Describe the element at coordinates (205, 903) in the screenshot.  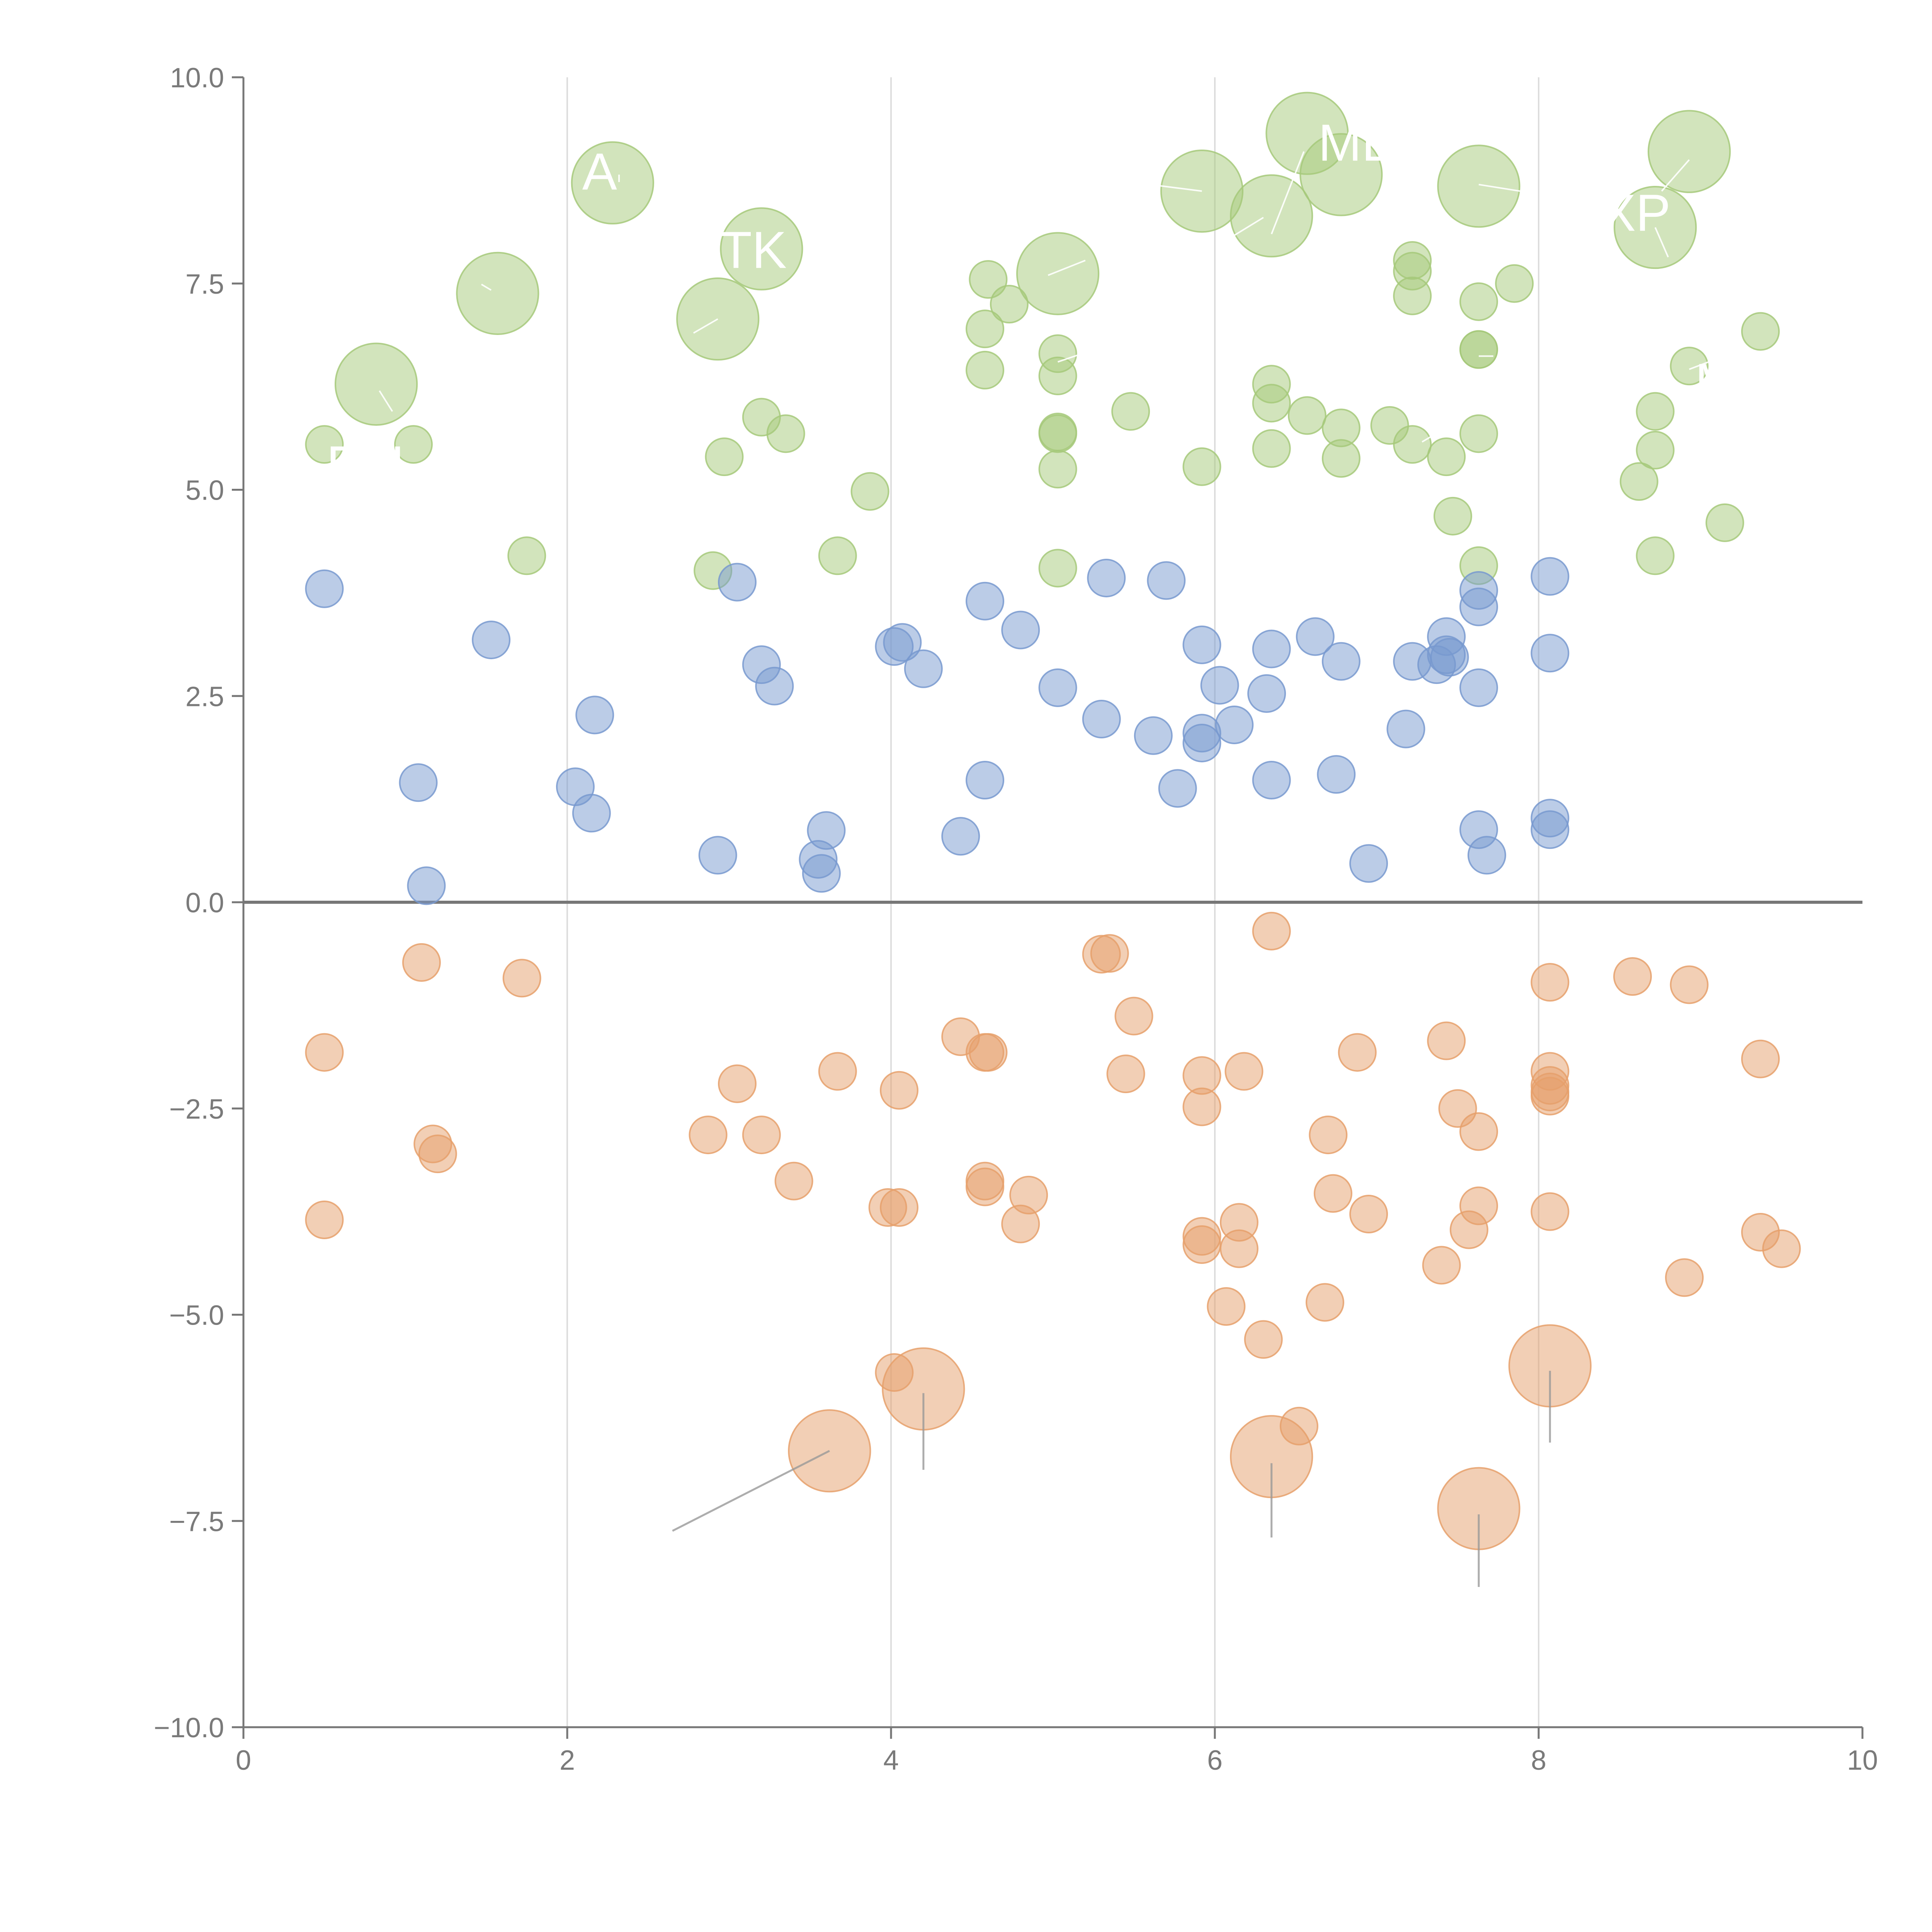
I see `y-tick-label: 0.0` at that location.